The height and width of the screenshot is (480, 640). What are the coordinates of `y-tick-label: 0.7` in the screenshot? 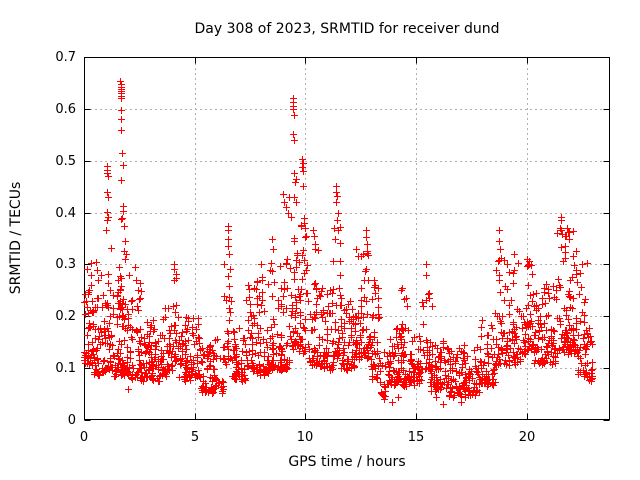 It's located at (65, 57).